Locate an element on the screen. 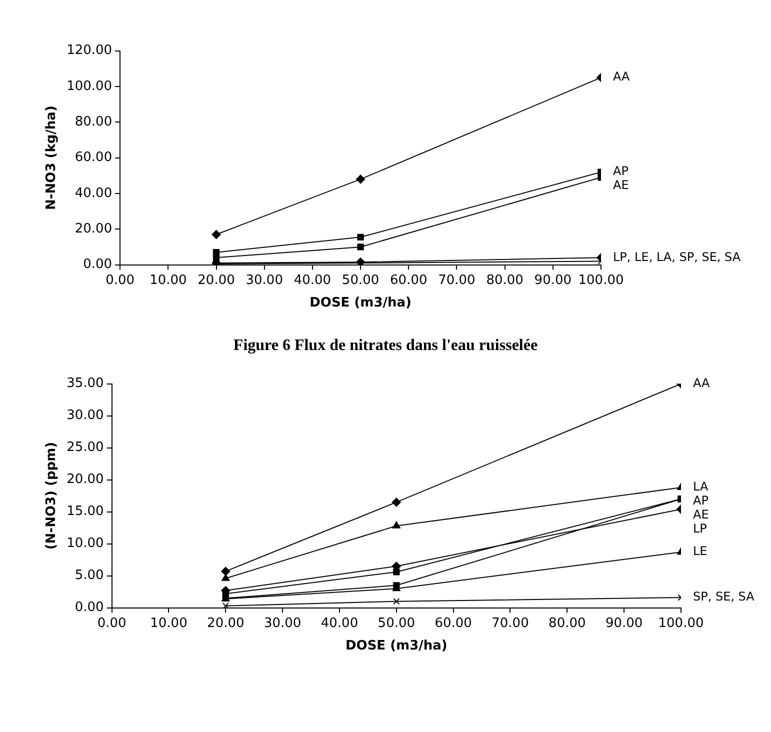  series-label: LP is located at coordinates (700, 529).